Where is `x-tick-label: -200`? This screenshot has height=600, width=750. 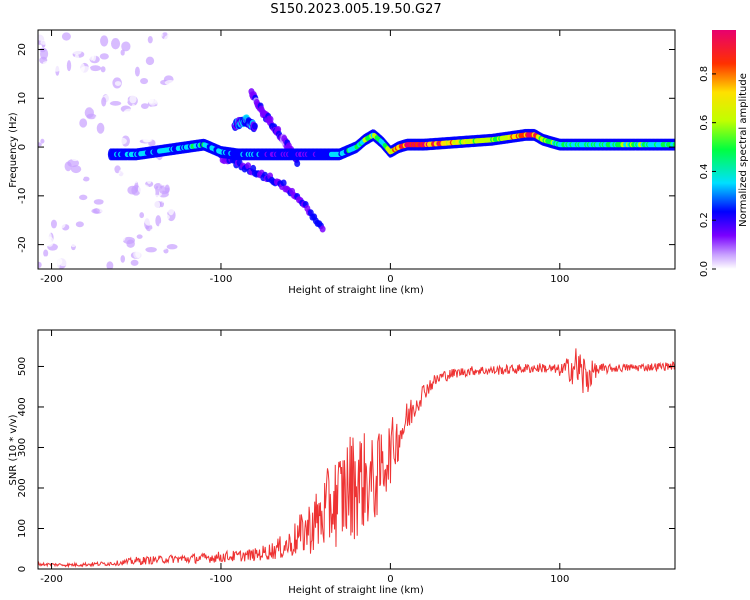 x-tick-label: -200 is located at coordinates (51, 579).